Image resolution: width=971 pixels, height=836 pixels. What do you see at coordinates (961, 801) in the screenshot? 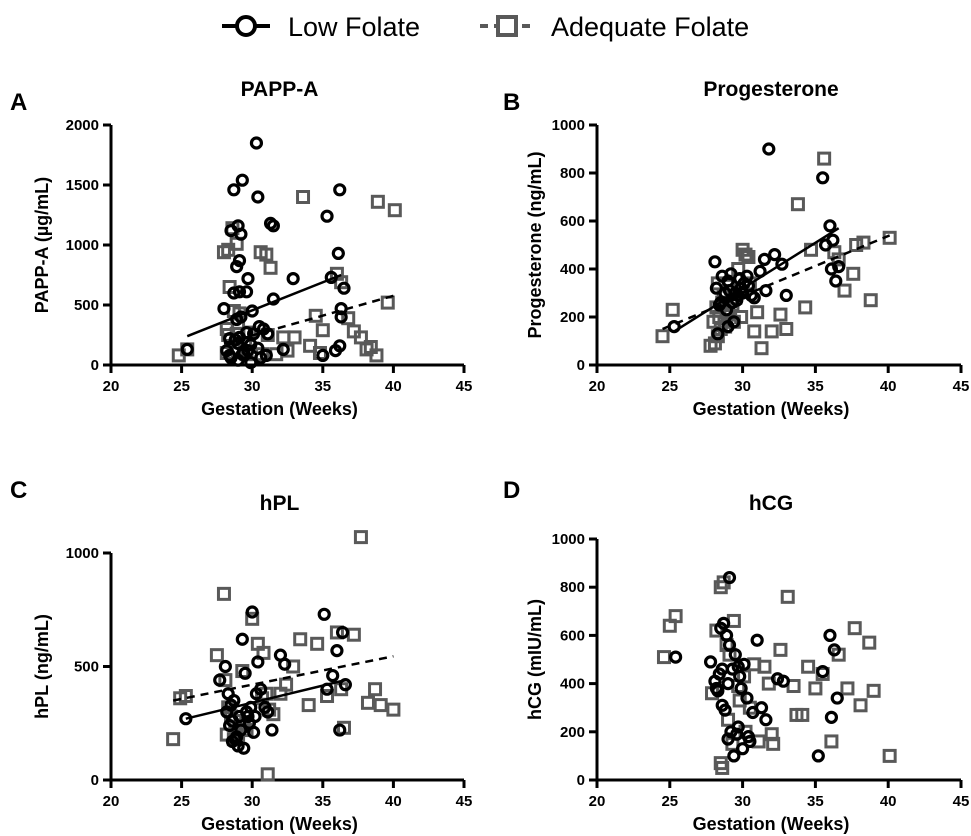
I see `x-tick-label: 45` at bounding box center [961, 801].